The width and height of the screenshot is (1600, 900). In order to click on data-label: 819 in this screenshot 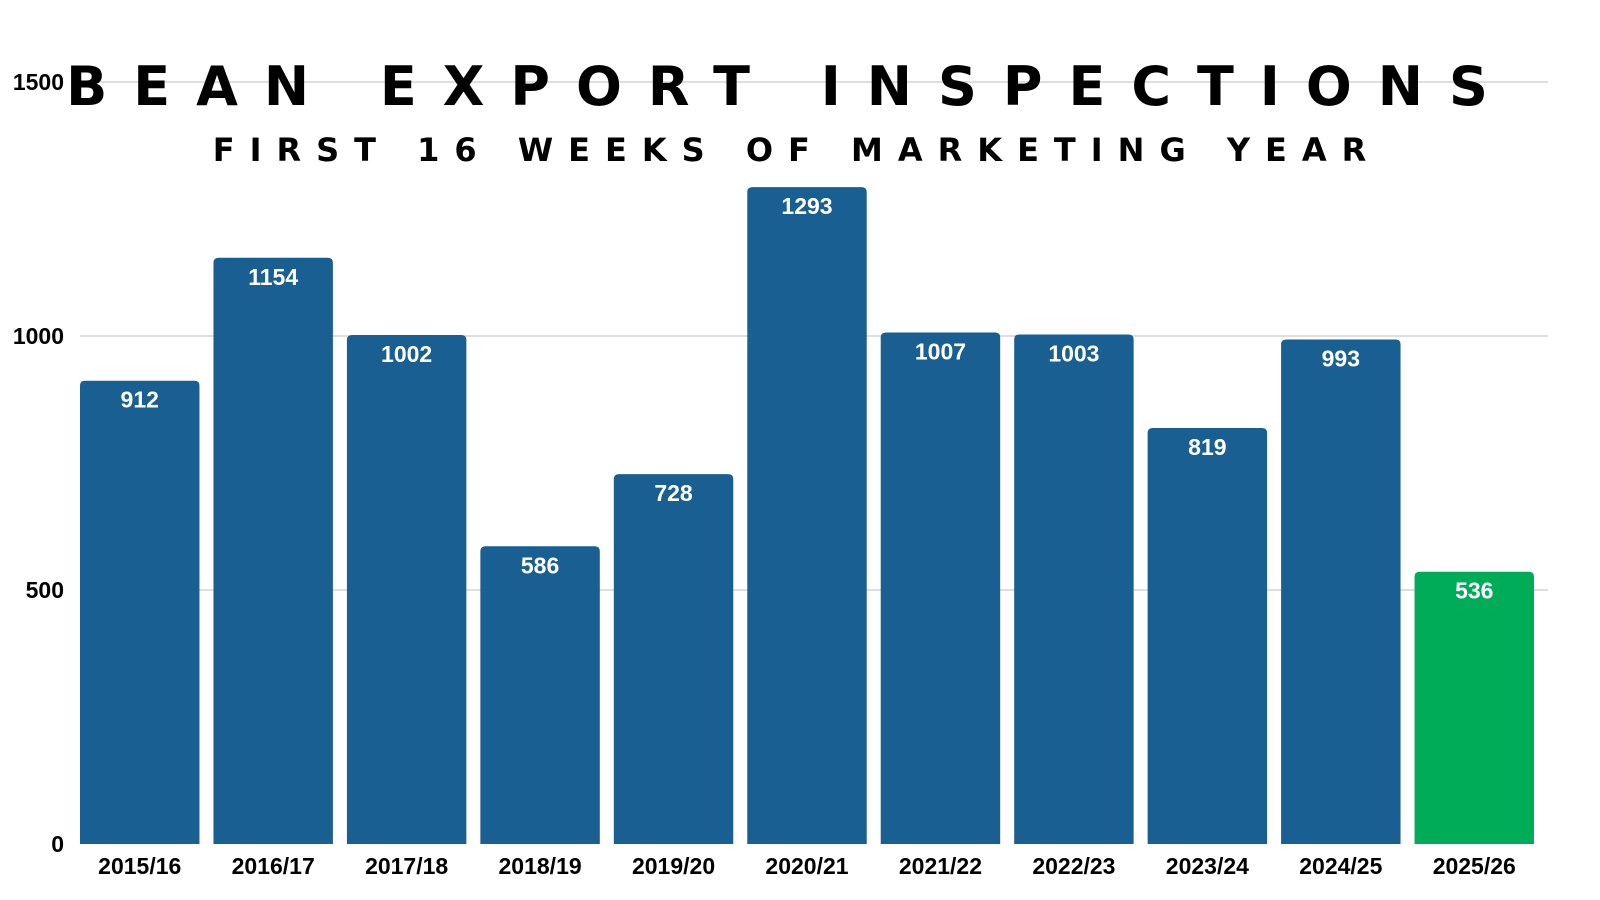, I will do `click(1207, 447)`.